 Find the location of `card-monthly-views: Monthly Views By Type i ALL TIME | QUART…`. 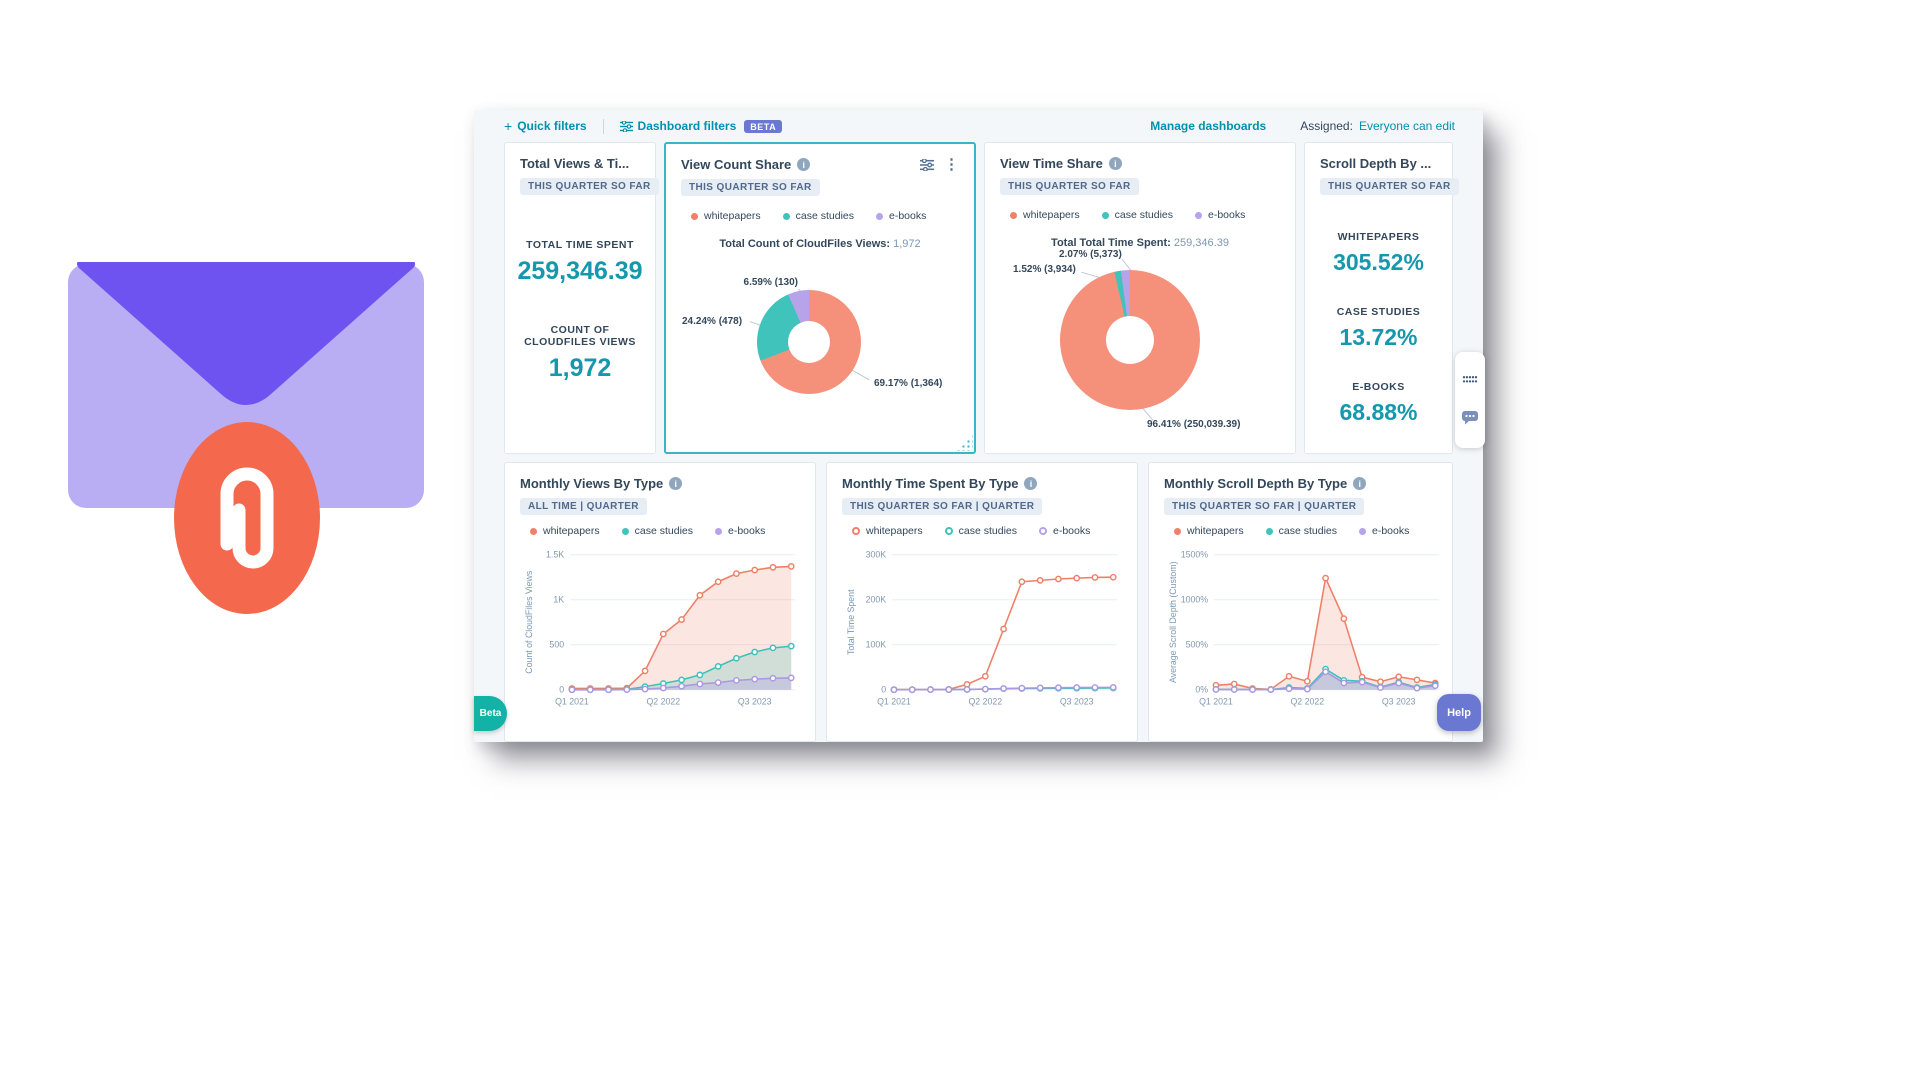

card-monthly-views: Monthly Views By Type i ALL TIME | QUART… is located at coordinates (660, 602).